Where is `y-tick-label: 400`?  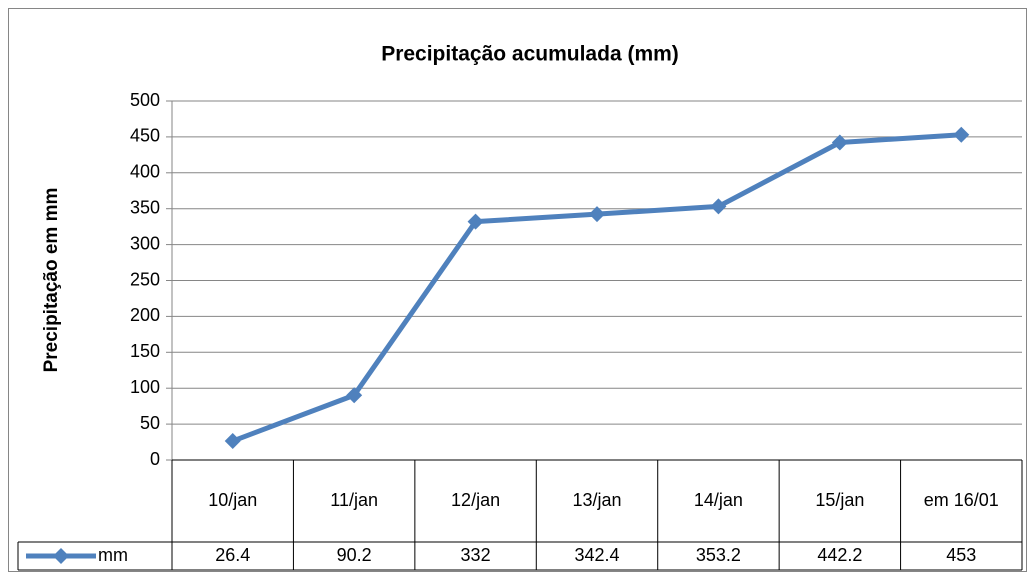 y-tick-label: 400 is located at coordinates (145, 172).